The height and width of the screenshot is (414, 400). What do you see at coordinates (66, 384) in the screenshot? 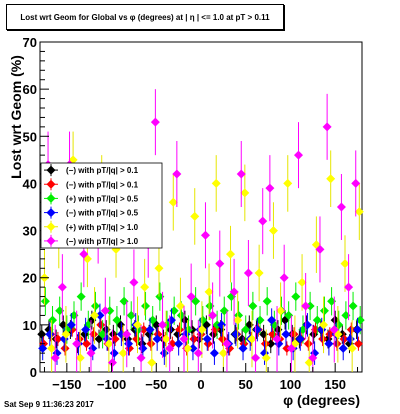
I see `x-tick-label: −150` at bounding box center [66, 384].